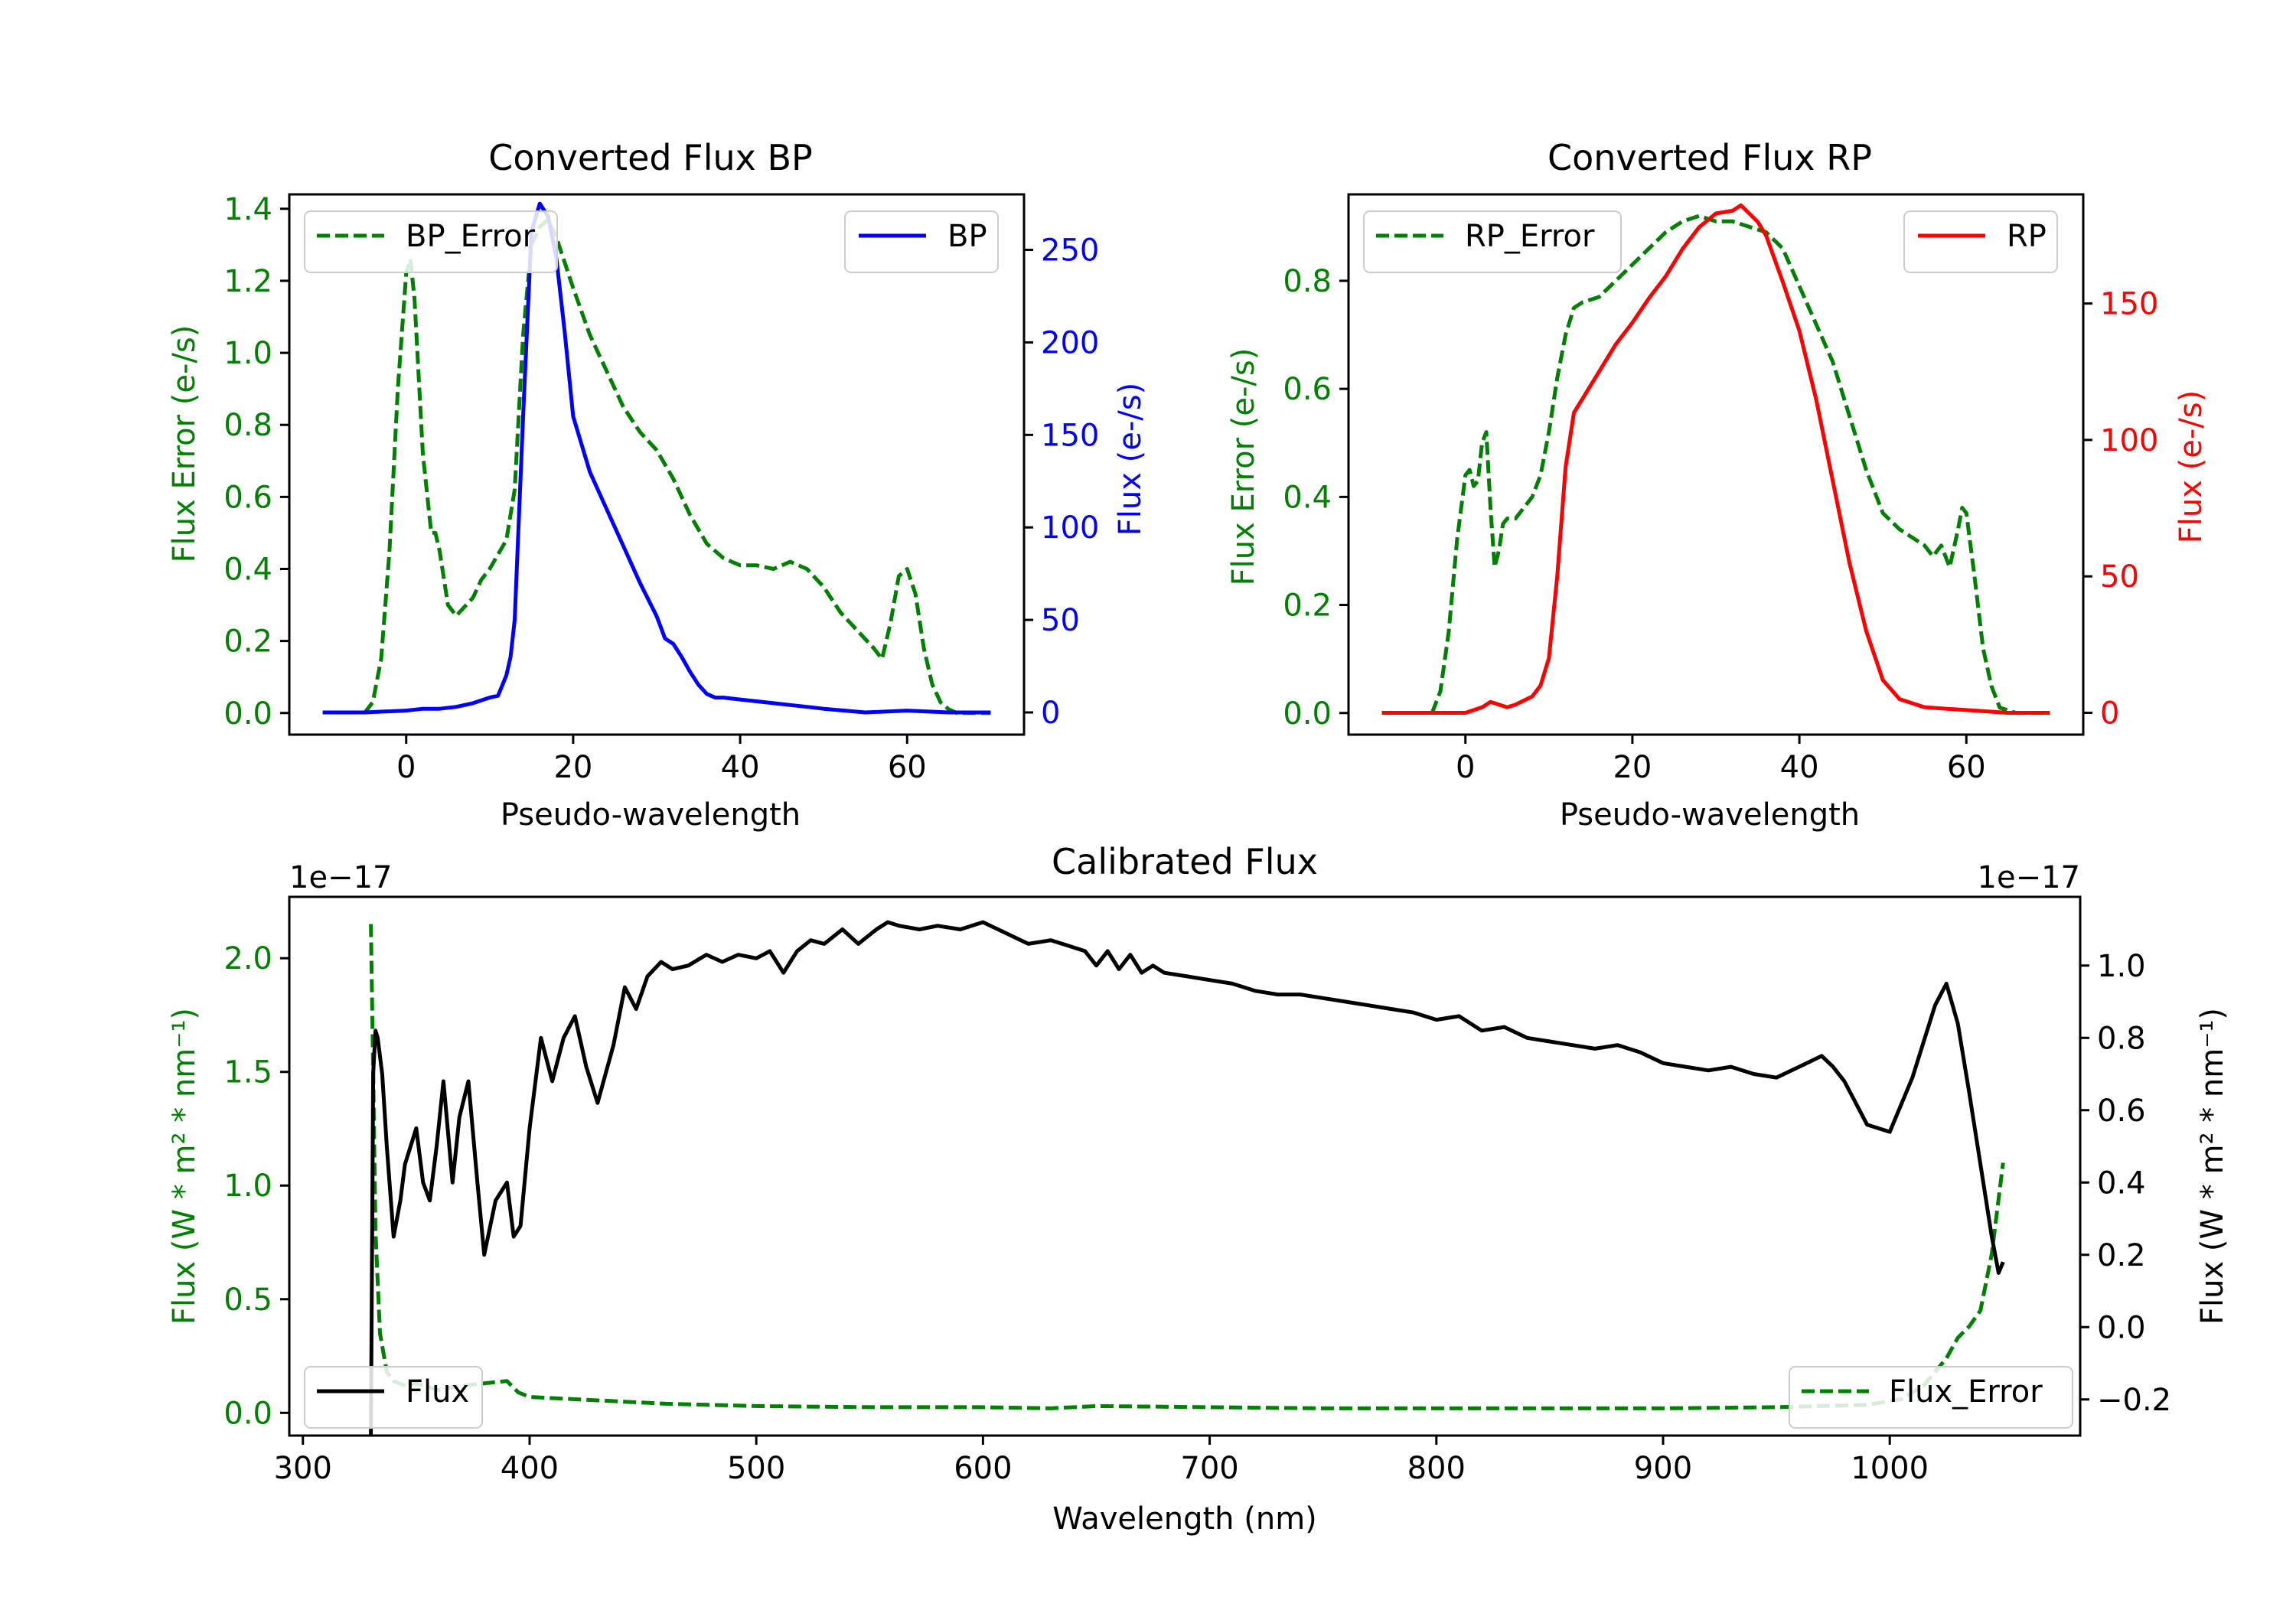 The width and height of the screenshot is (2296, 1607). I want to click on rp-legend-error: RP_Error, so click(1492, 242).